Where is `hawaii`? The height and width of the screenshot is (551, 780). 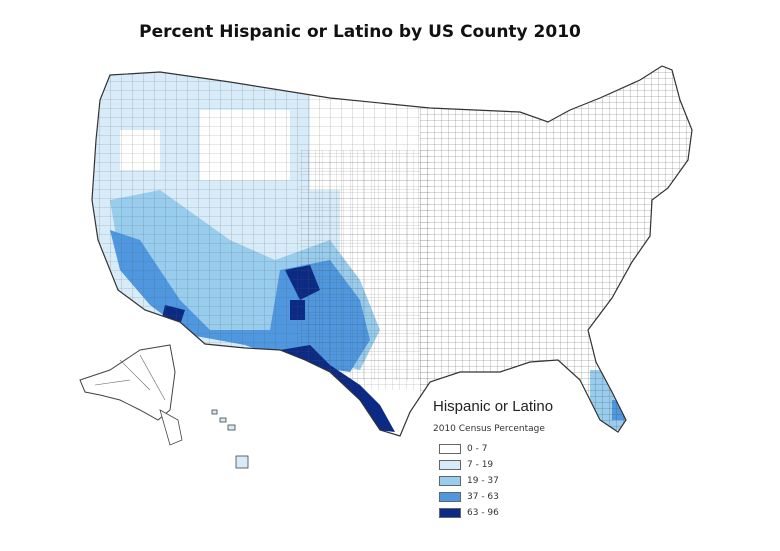
hawaii is located at coordinates (230, 439).